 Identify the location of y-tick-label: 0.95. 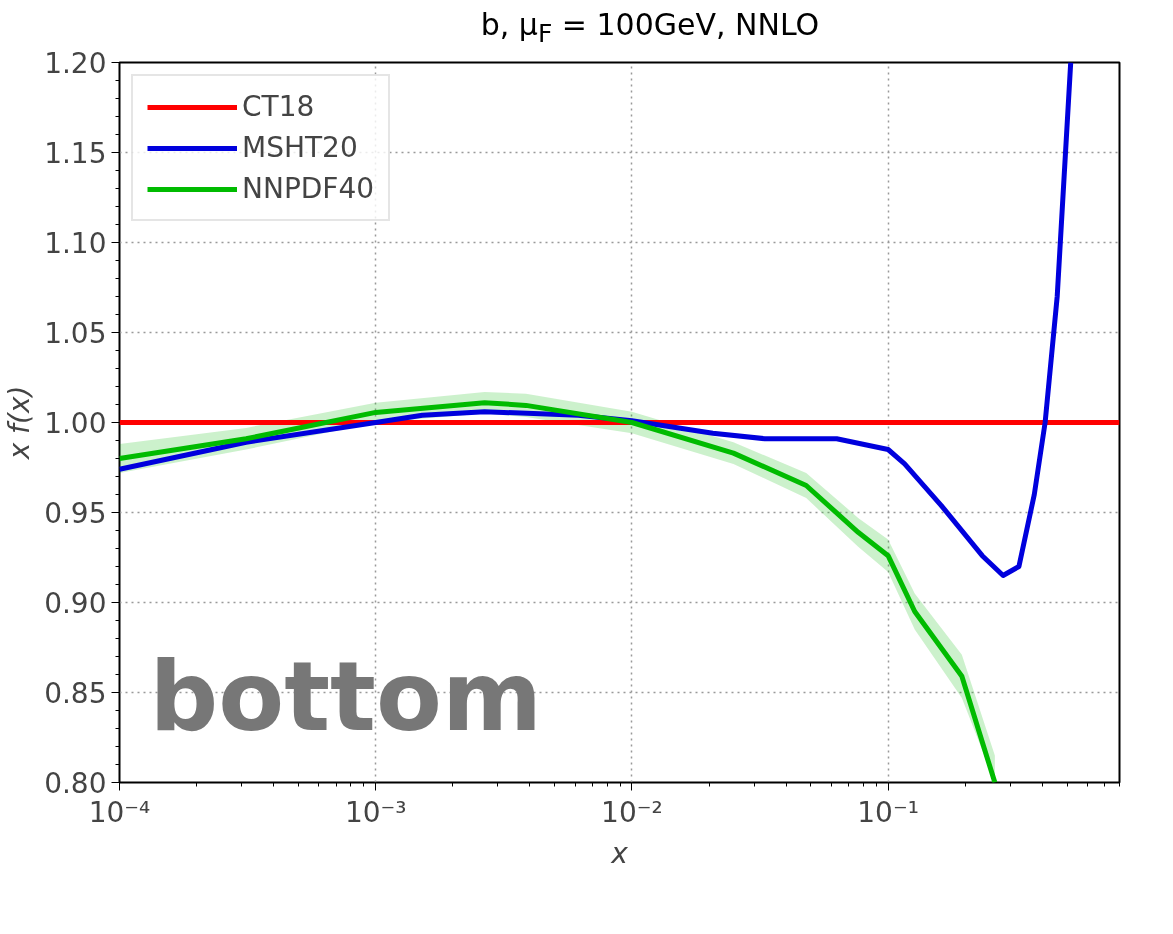
(75, 513).